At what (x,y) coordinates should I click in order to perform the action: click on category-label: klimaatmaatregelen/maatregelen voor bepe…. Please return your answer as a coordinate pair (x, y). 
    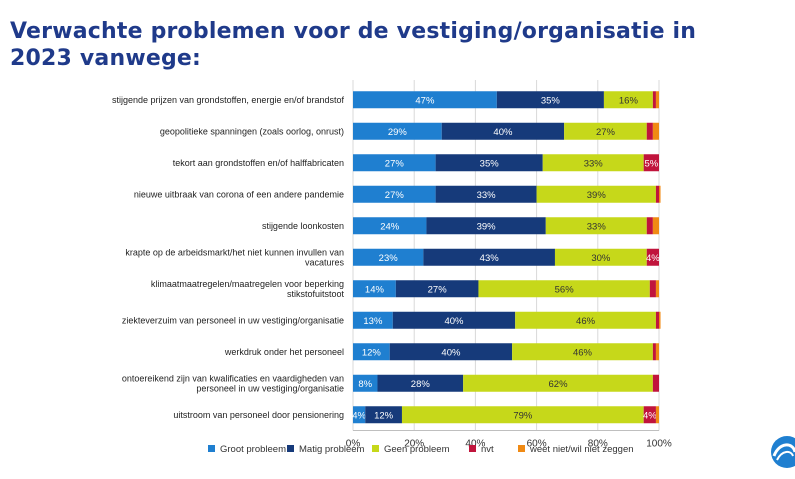
    Looking at the image, I should click on (247, 284).